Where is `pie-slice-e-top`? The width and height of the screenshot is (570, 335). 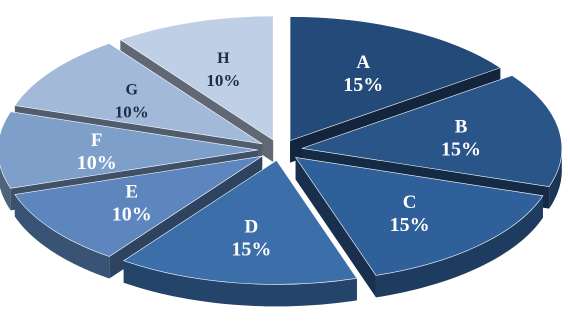 pie-slice-e-top is located at coordinates (138, 206).